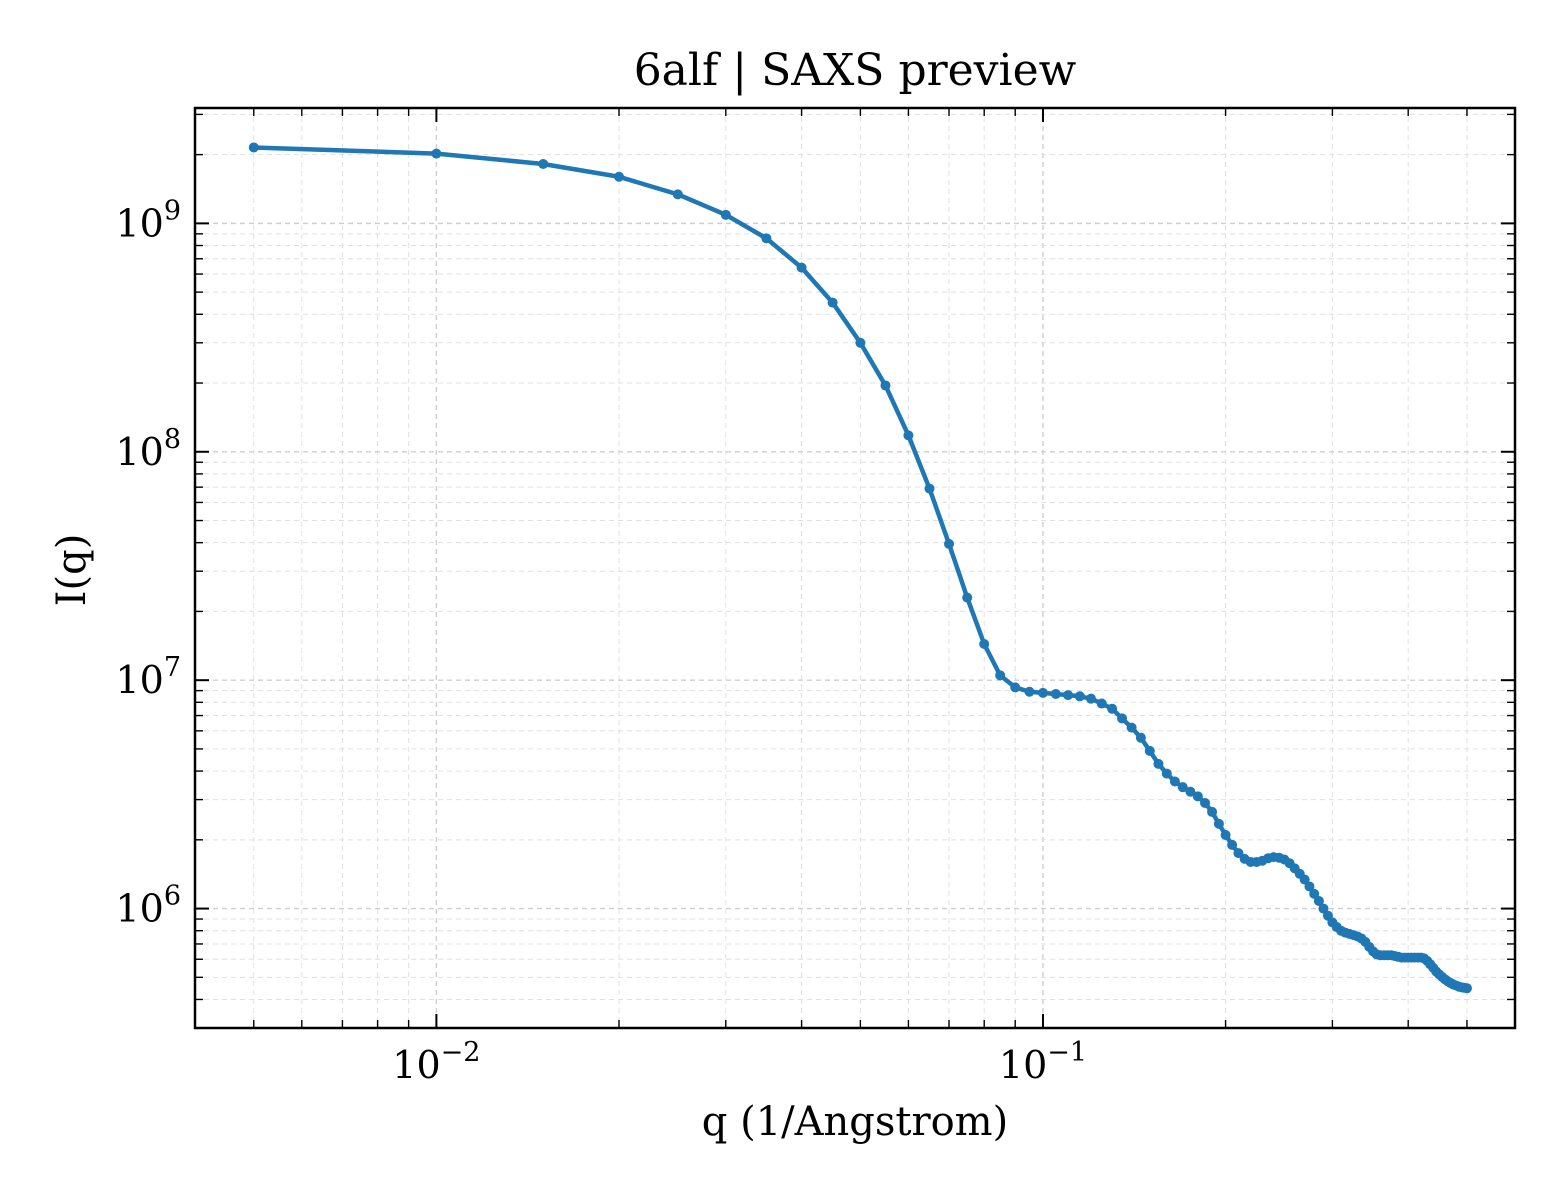 This screenshot has height=1200, width=1560. What do you see at coordinates (148, 677) in the screenshot?
I see `y-tick-label: 107` at bounding box center [148, 677].